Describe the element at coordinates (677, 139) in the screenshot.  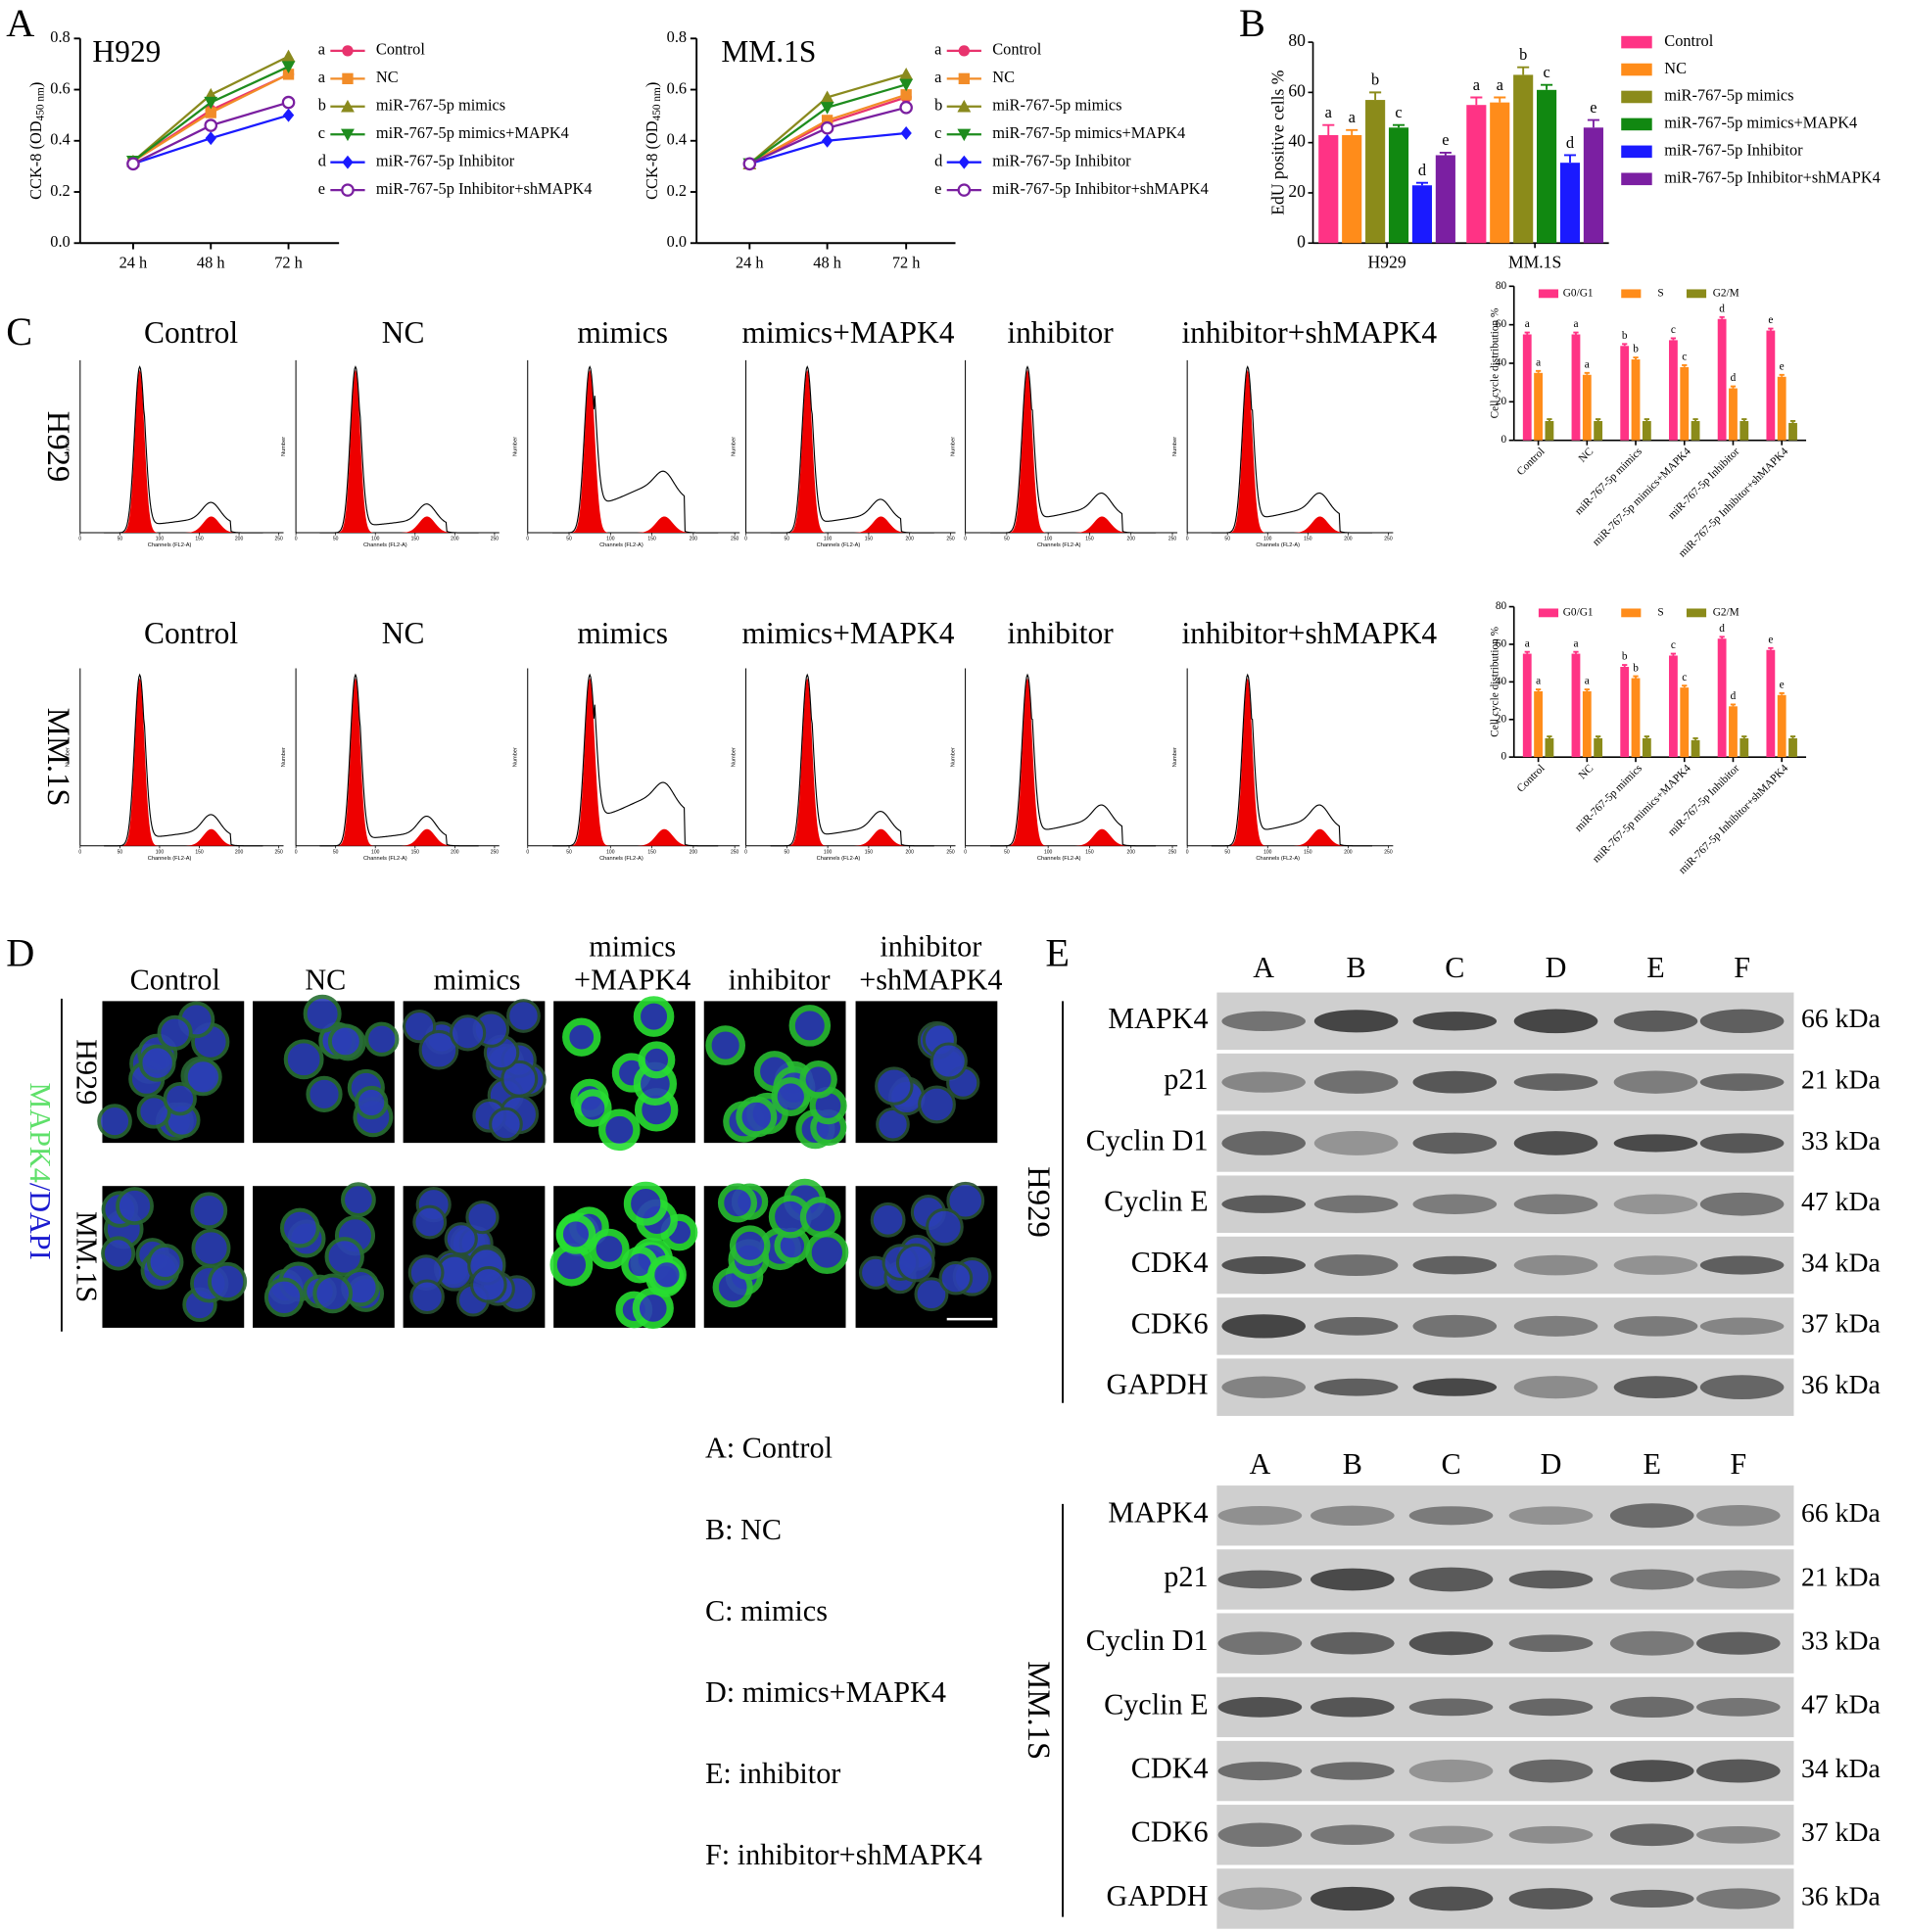
I see `y-tick-label: 0.4` at that location.